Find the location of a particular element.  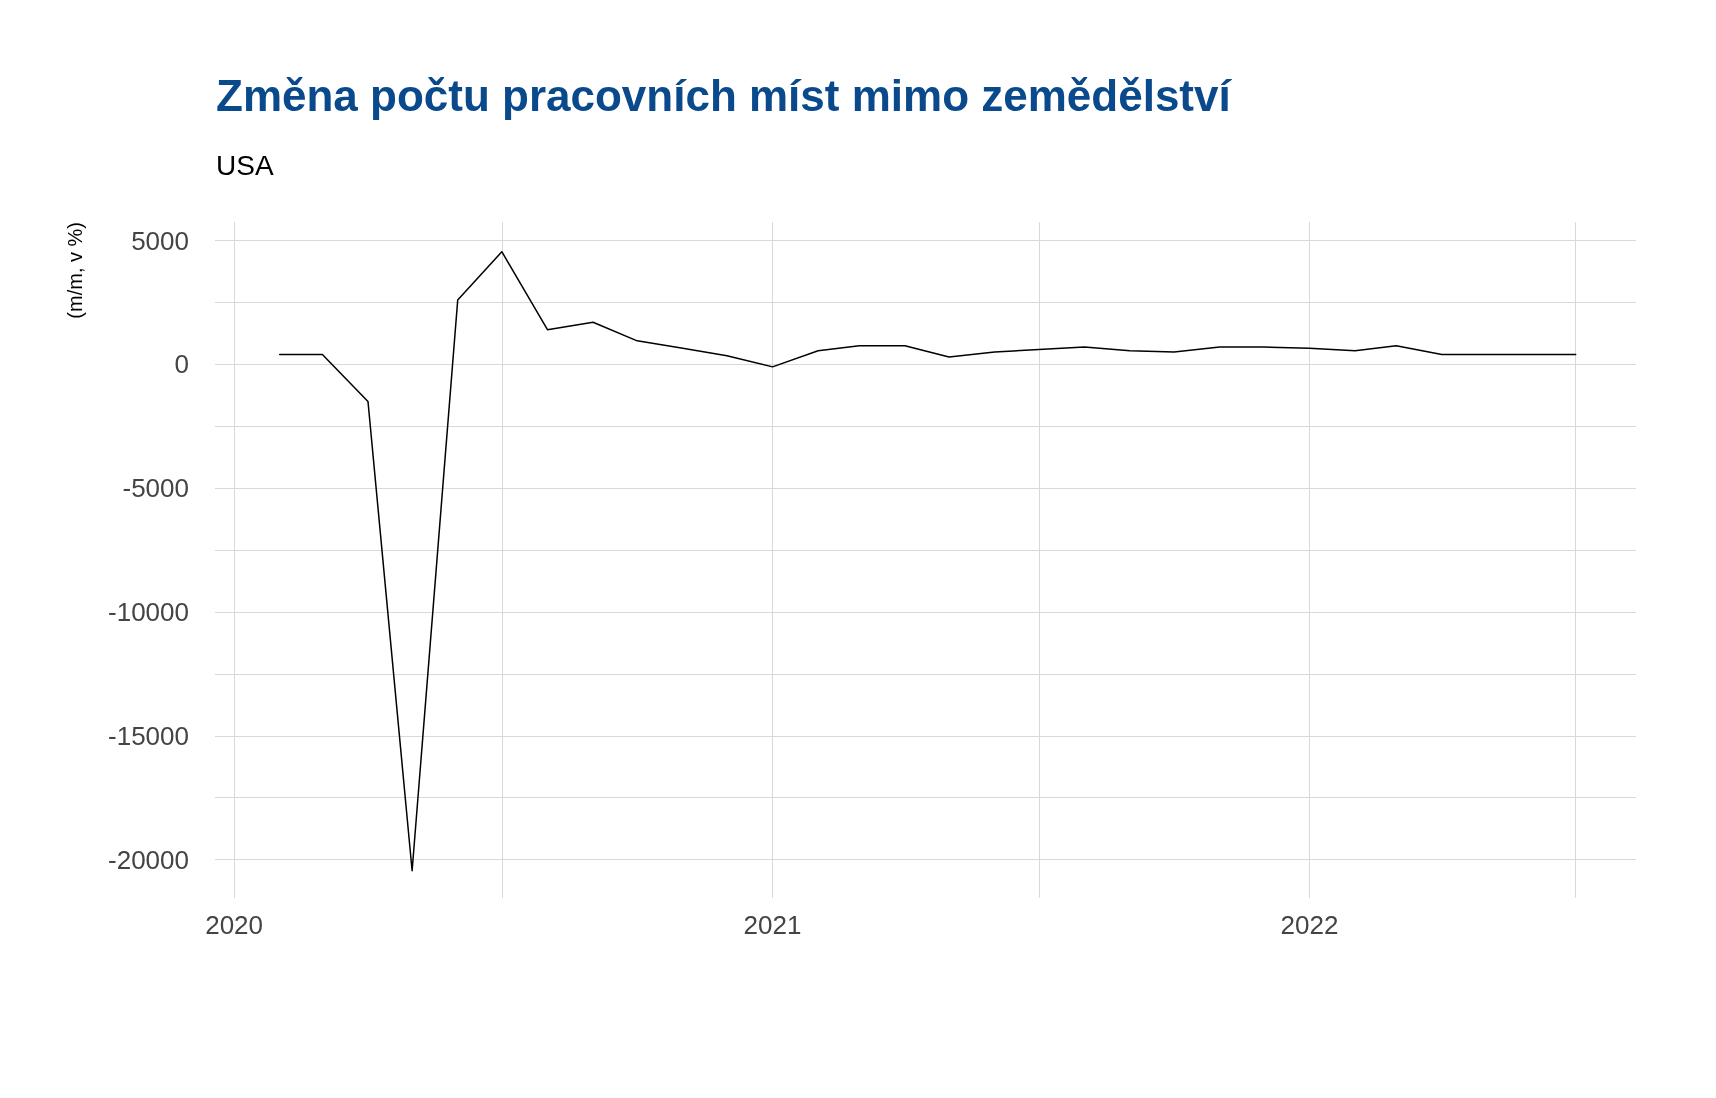

x-tick-label: 2020 is located at coordinates (234, 925).